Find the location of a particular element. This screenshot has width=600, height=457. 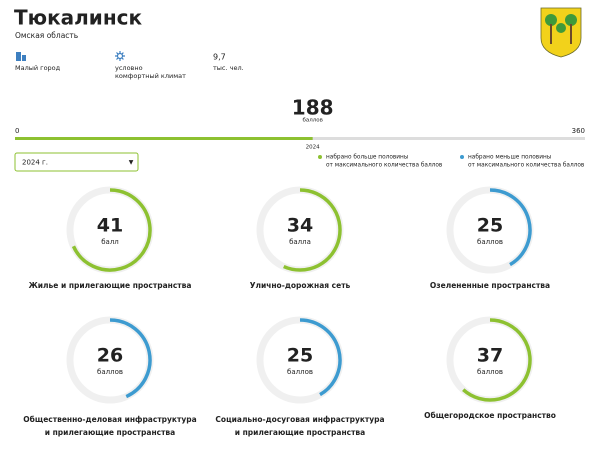

card-label: Озелененные пространства is located at coordinates (490, 285).